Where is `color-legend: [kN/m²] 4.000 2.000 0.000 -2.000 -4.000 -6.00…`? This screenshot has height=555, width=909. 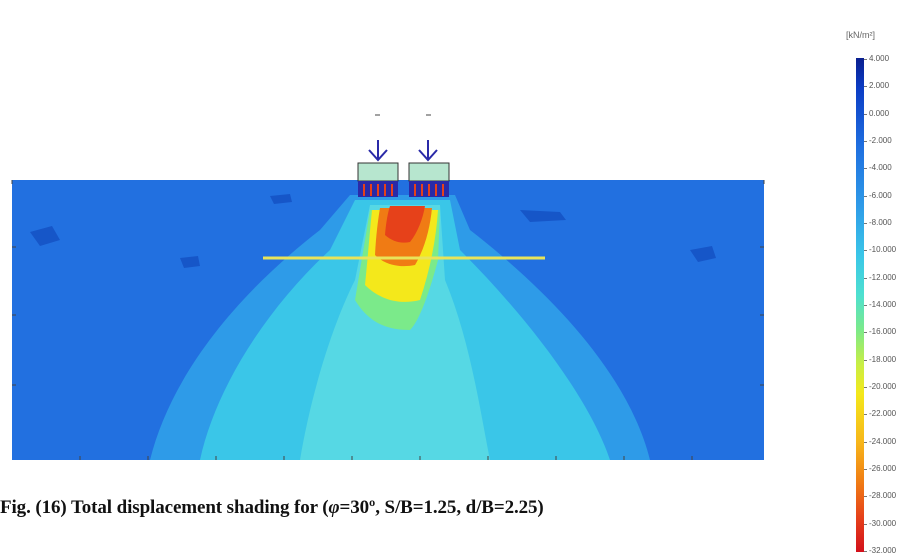
color-legend: [kN/m²] 4.000 2.000 0.000 -2.000 -4.000 -6.00… is located at coordinates (873, 292).